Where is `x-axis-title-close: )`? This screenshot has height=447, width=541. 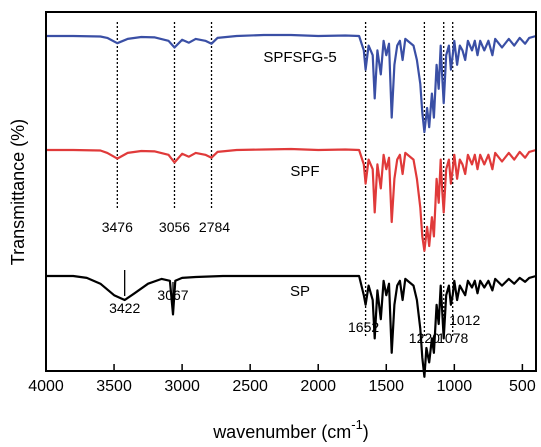
x-axis-title-close: ) is located at coordinates (366, 432).